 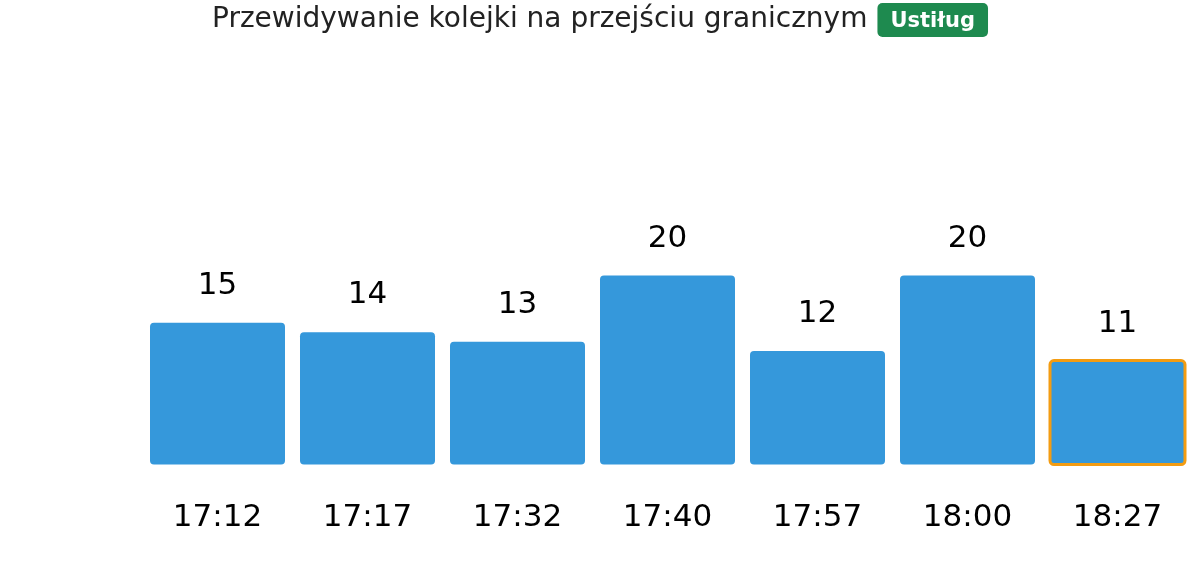 I want to click on data-label: 13, so click(x=517, y=301).